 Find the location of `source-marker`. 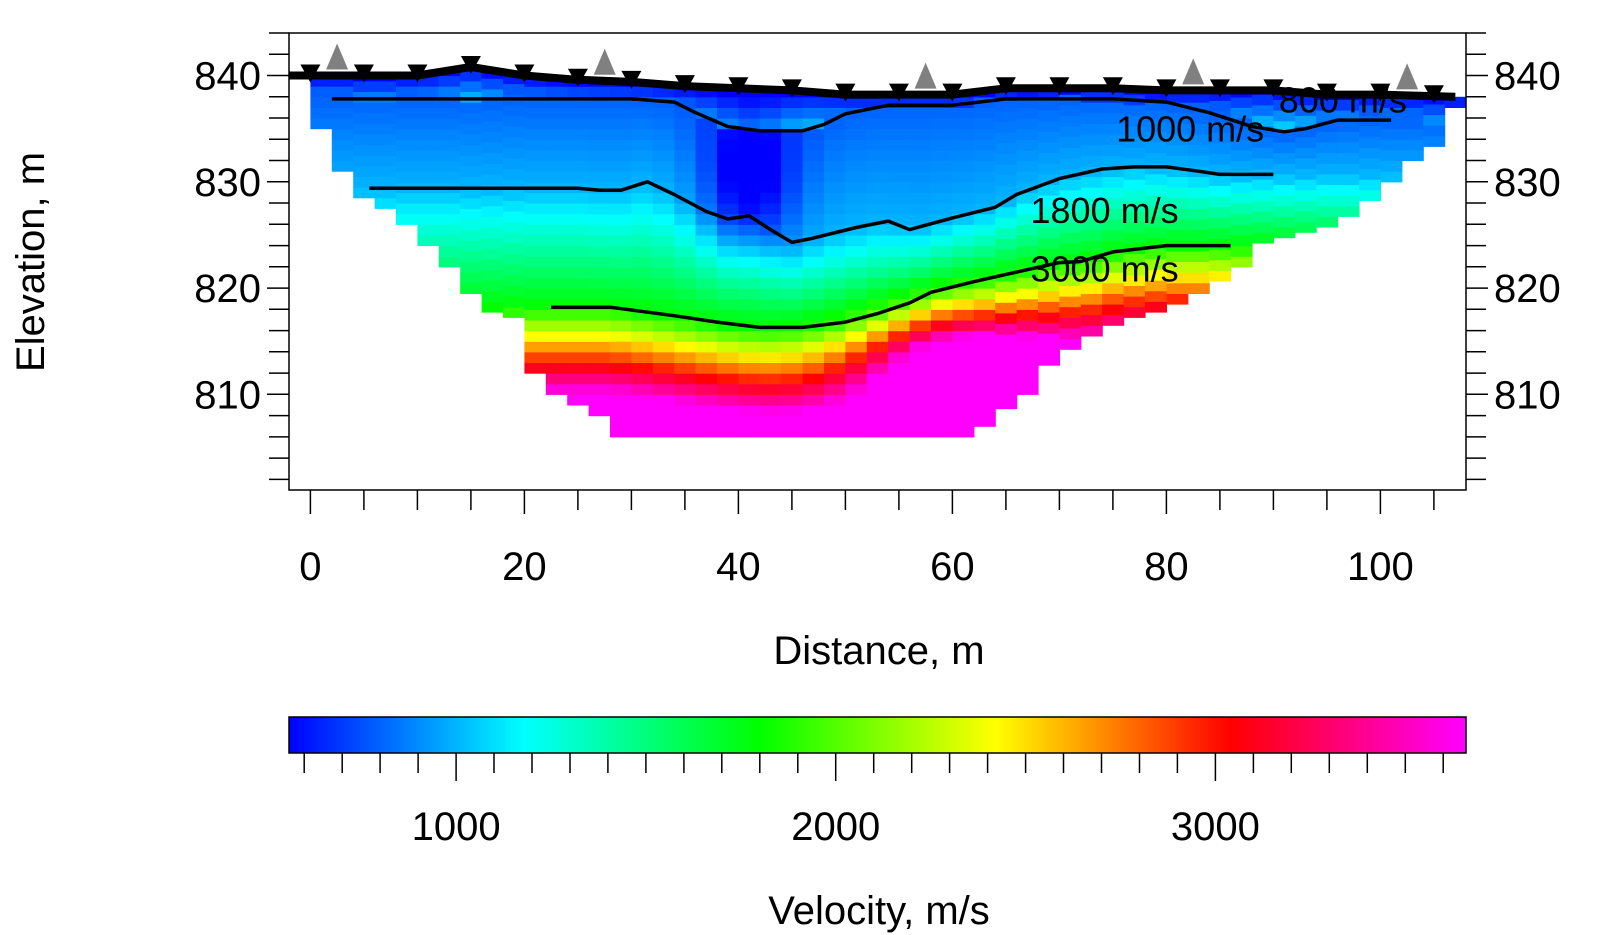

source-marker is located at coordinates (604, 61).